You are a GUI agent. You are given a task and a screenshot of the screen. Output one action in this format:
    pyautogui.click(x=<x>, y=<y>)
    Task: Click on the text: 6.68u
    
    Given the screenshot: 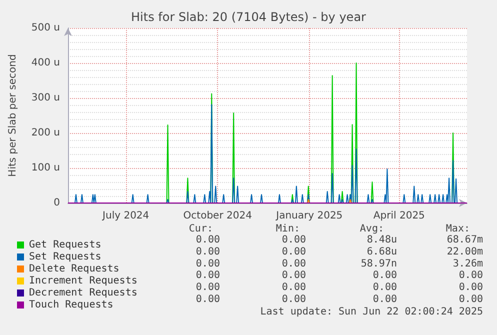 What is the action you would take?
    pyautogui.click(x=381, y=252)
    